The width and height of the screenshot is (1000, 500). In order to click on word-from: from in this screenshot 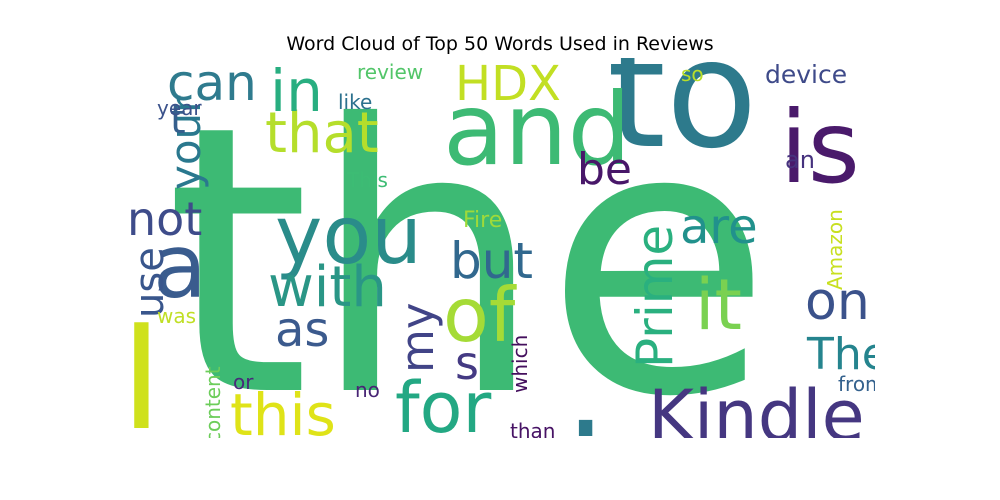, I will do `click(856, 384)`.